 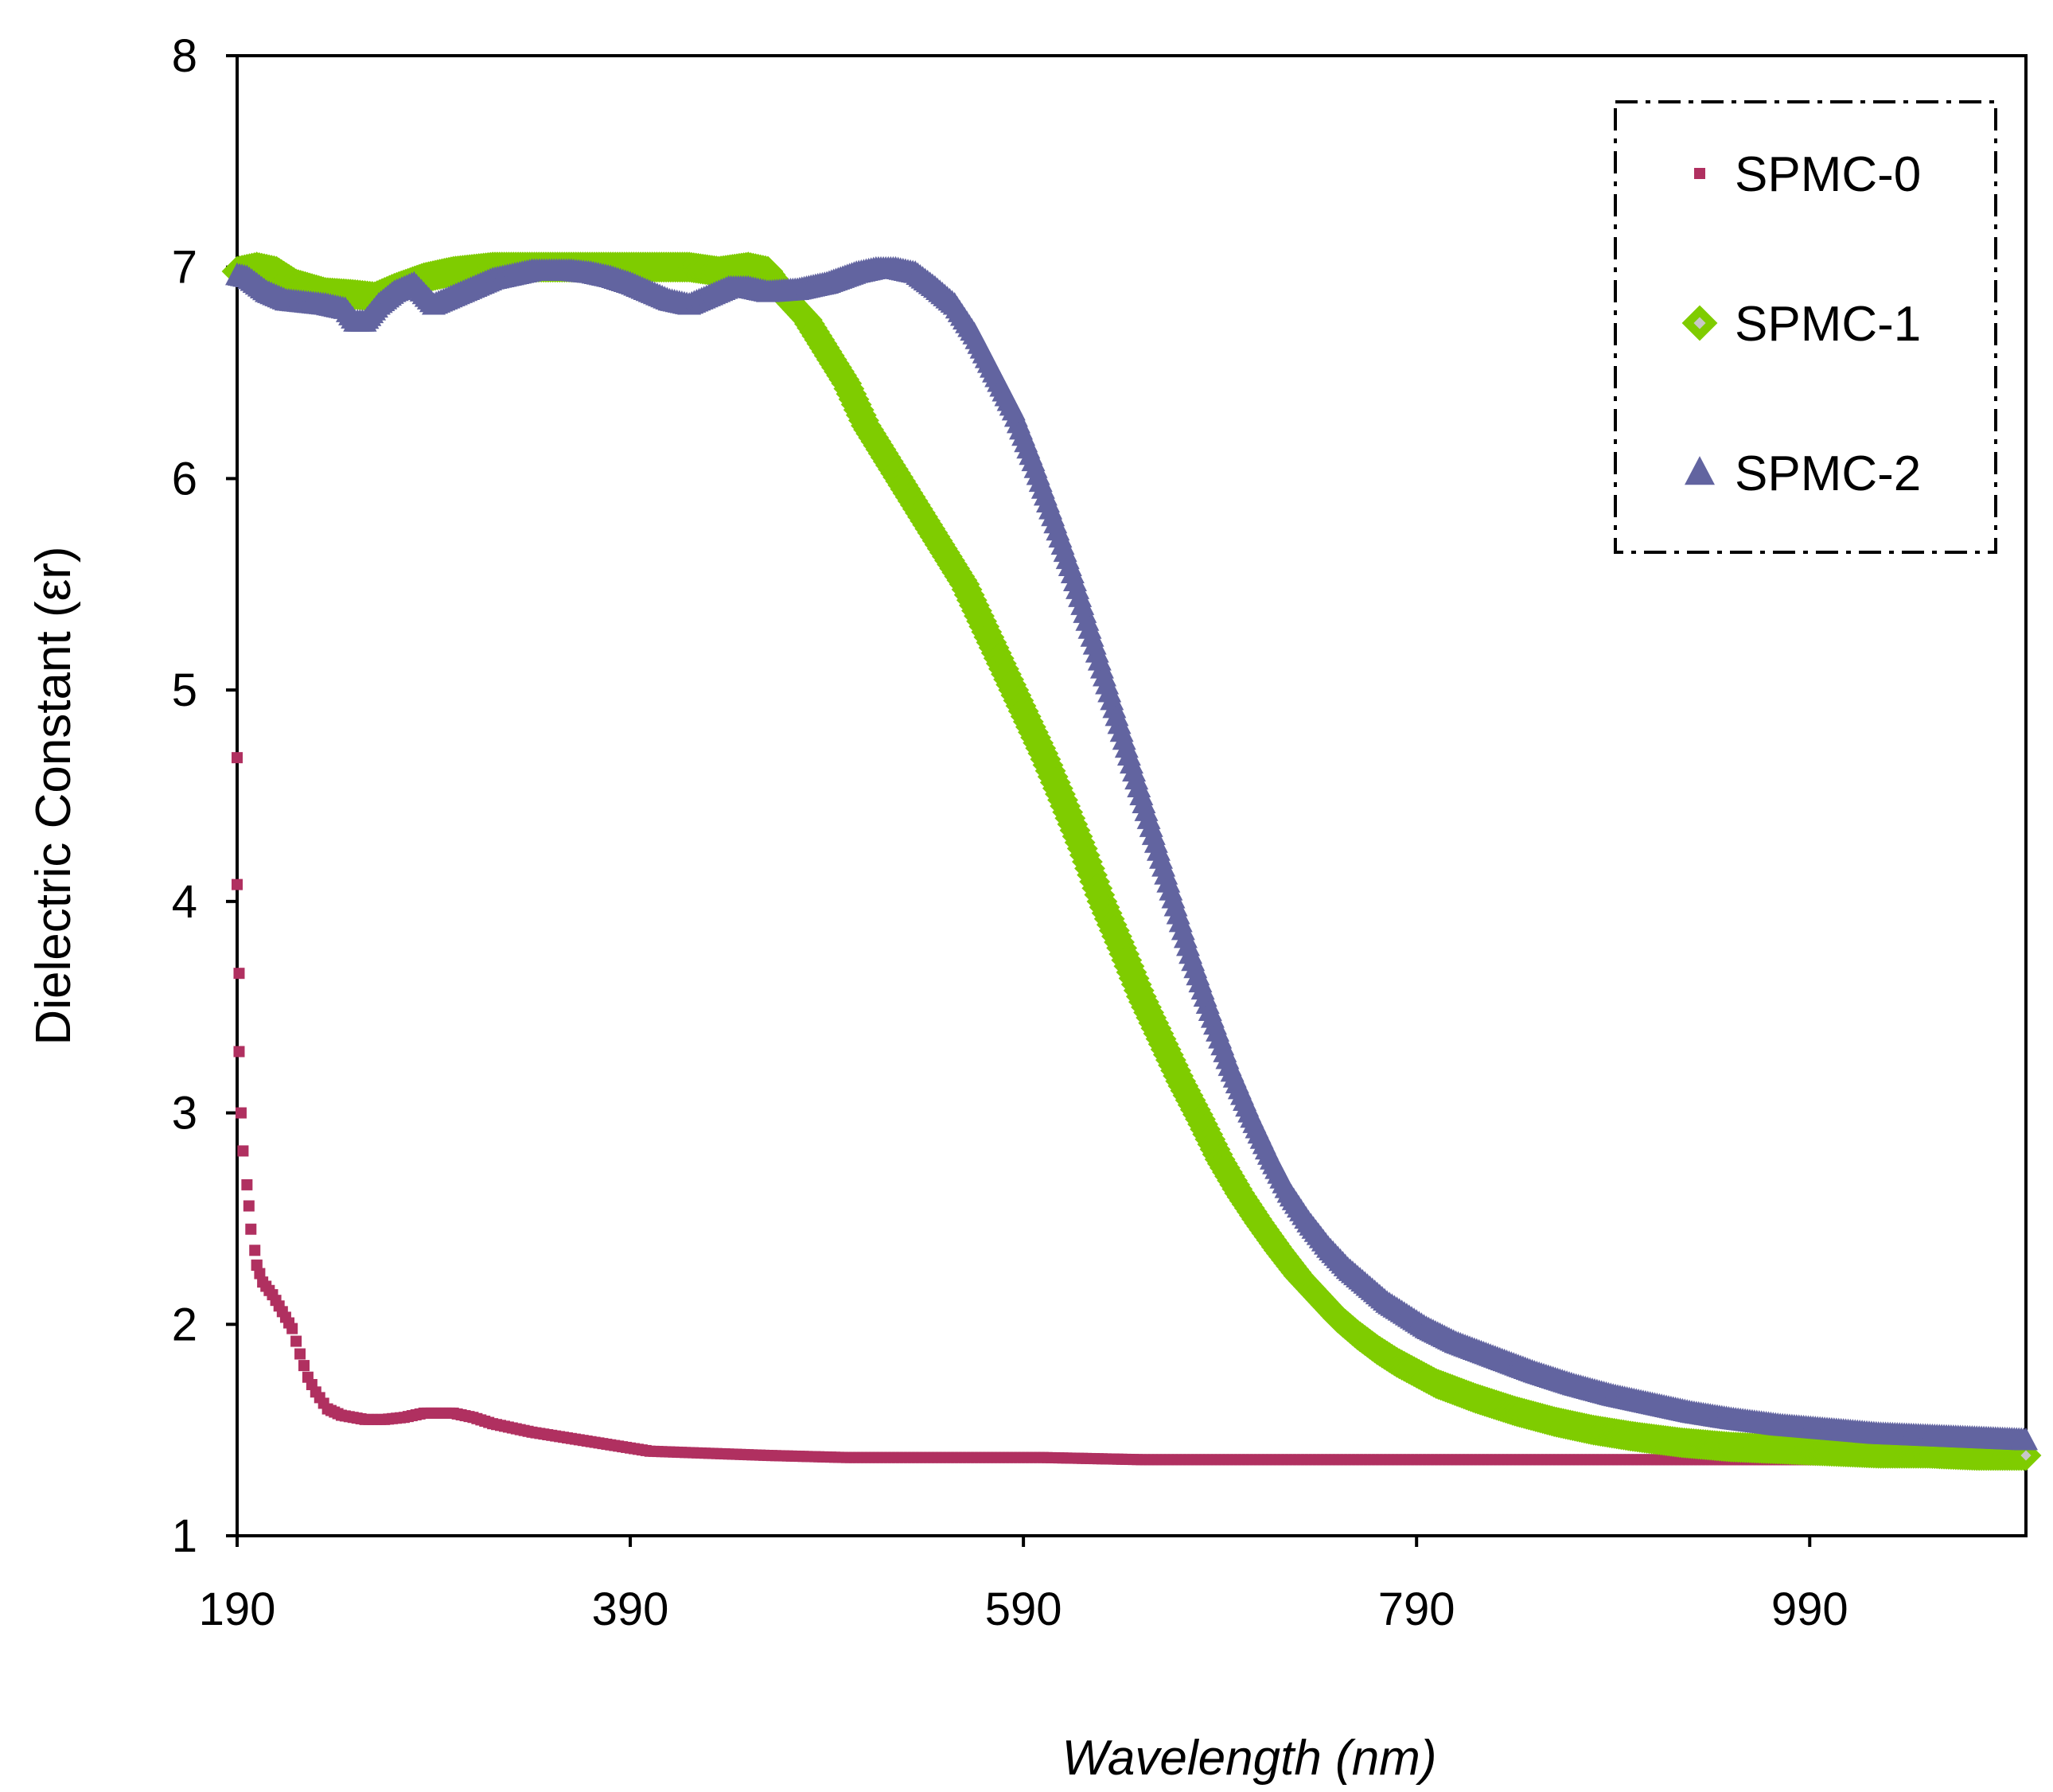 I want to click on y-tick-label: 5, so click(x=184, y=690).